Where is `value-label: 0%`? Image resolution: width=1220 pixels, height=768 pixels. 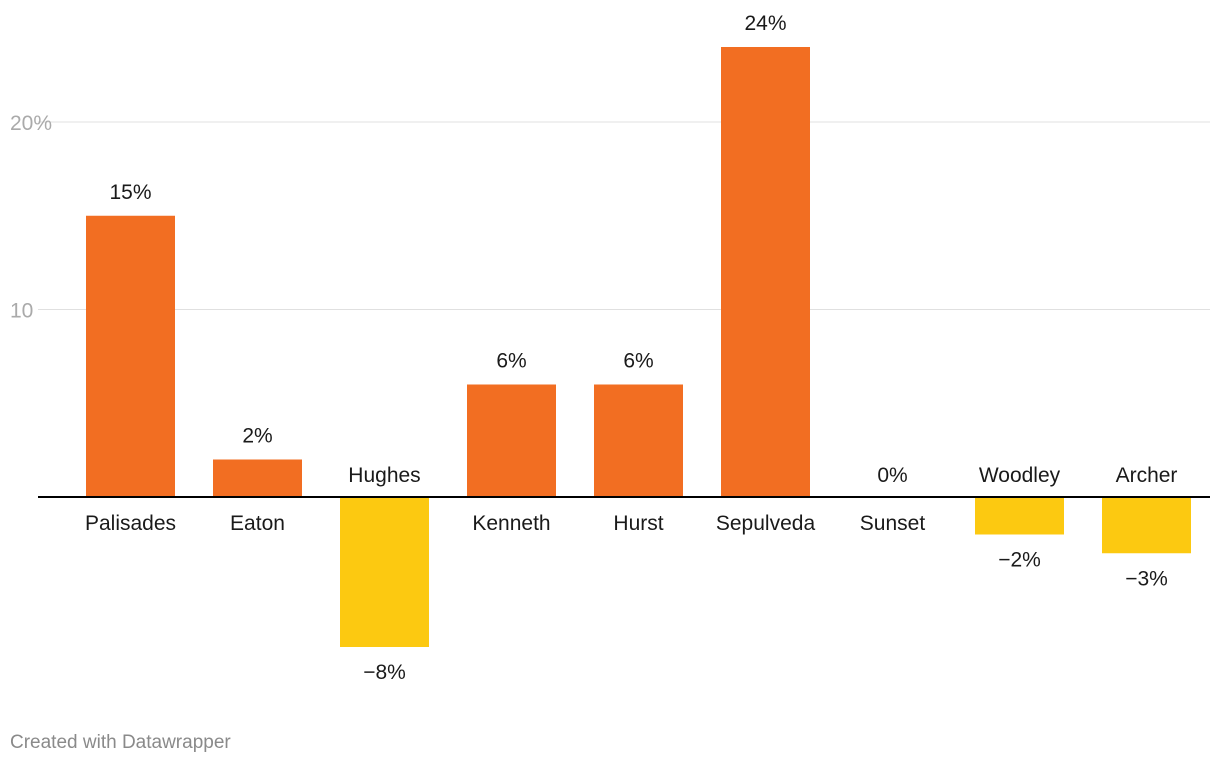 value-label: 0% is located at coordinates (892, 475).